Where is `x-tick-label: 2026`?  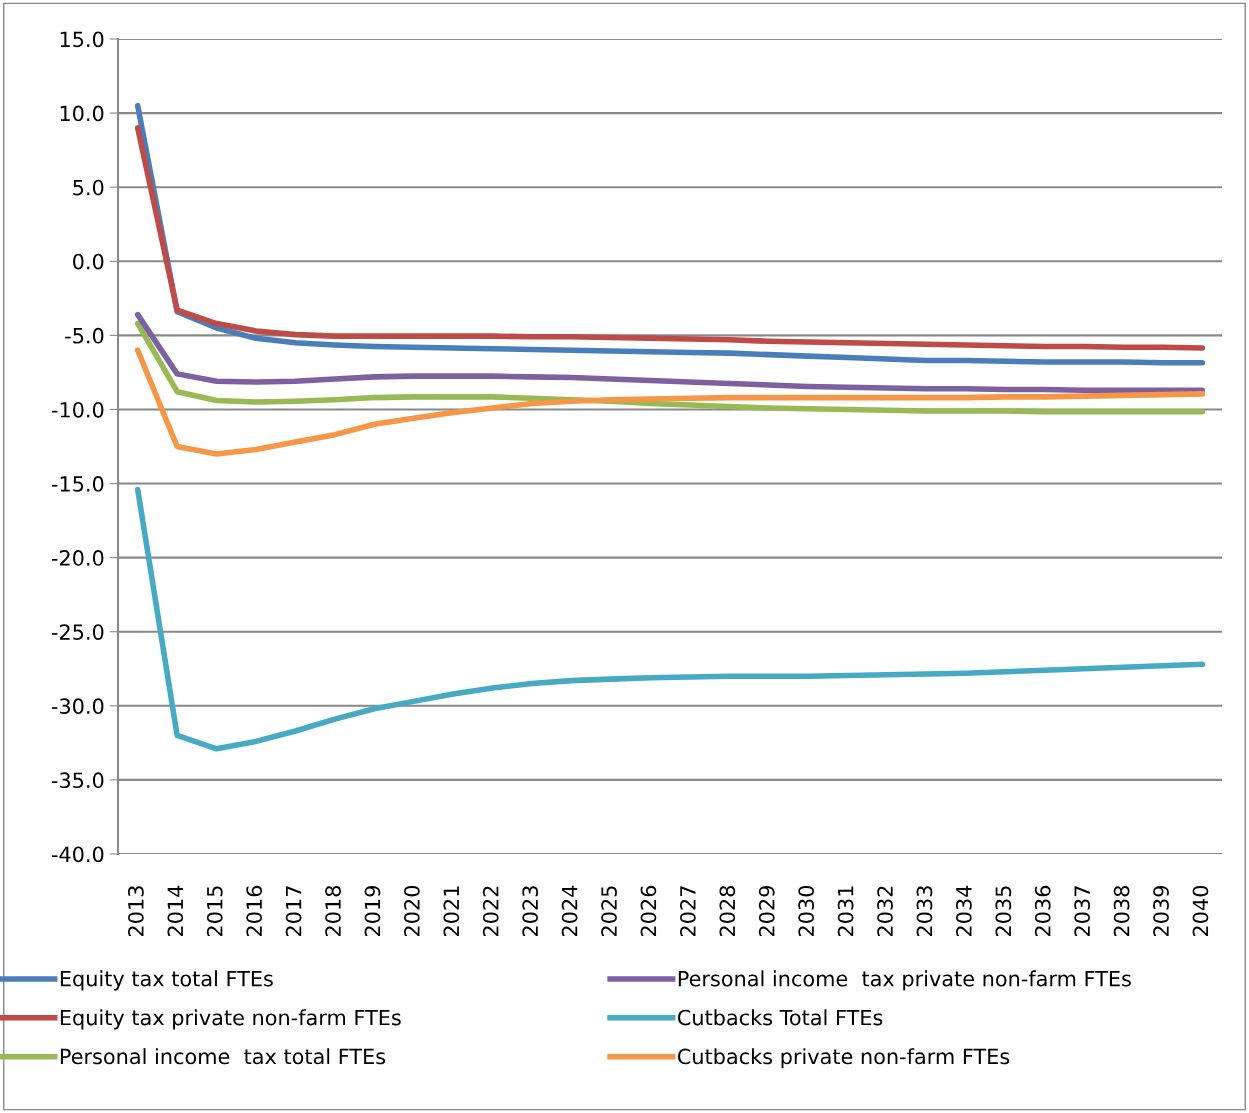 x-tick-label: 2026 is located at coordinates (648, 911).